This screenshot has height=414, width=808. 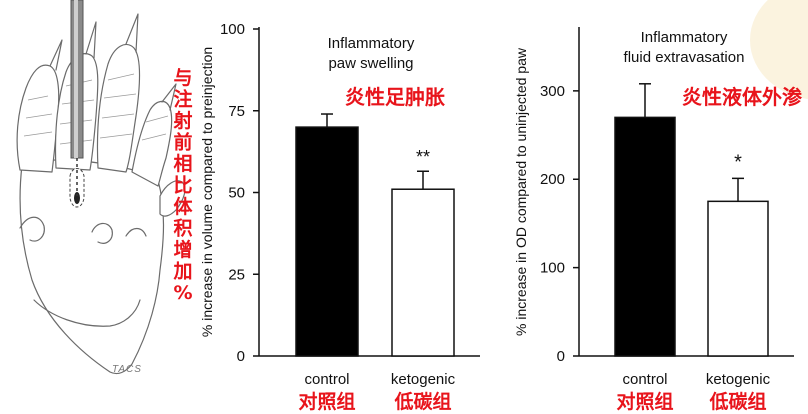 What do you see at coordinates (742, 97) in the screenshot?
I see `chart2-title-cn: 炎性液体外渗` at bounding box center [742, 97].